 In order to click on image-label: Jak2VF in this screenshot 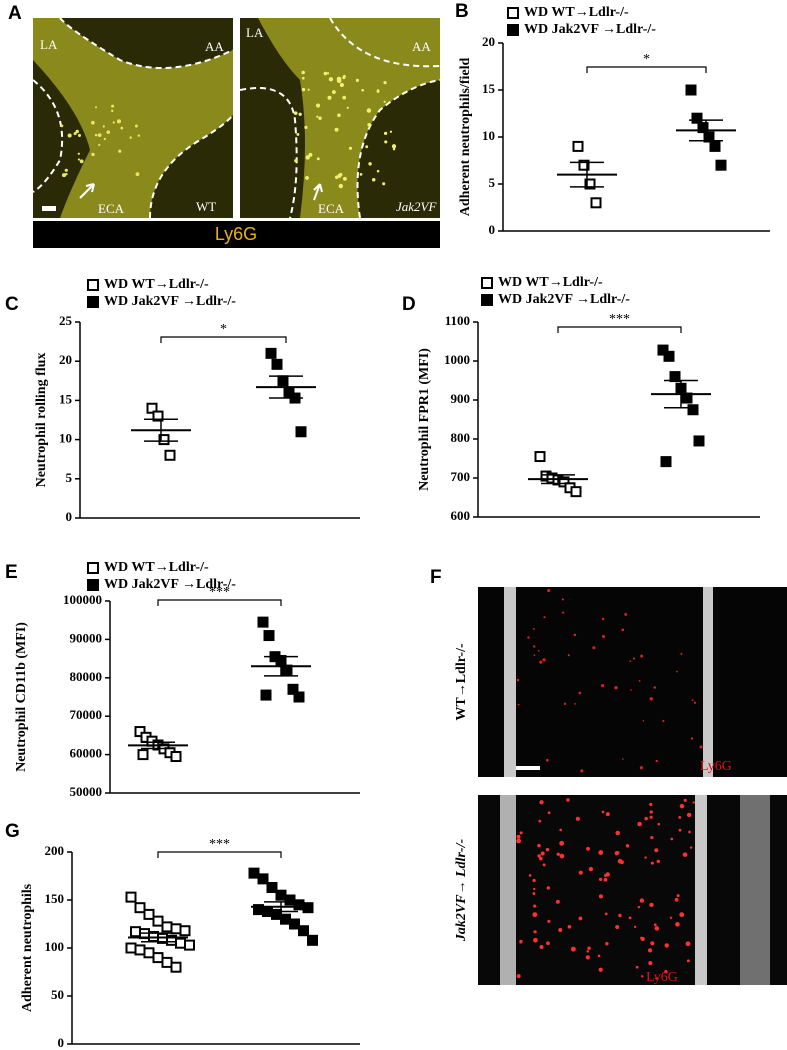, I will do `click(416, 206)`.